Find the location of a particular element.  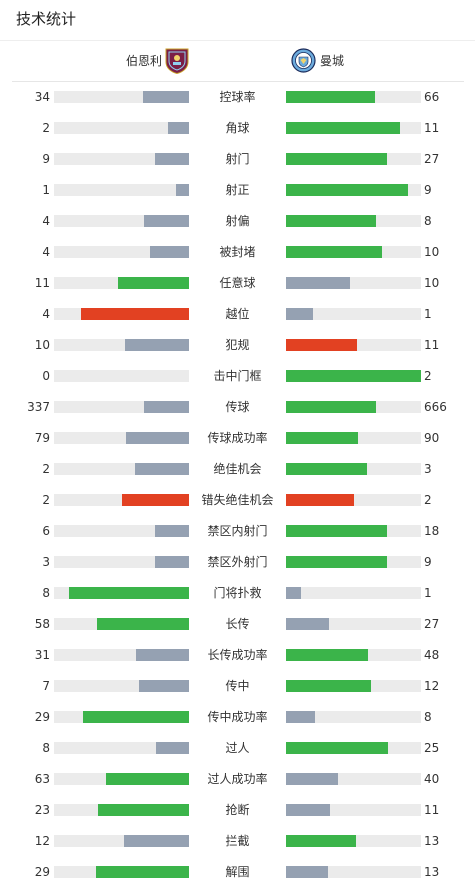

stat-label: 任意球 is located at coordinates (237, 283).